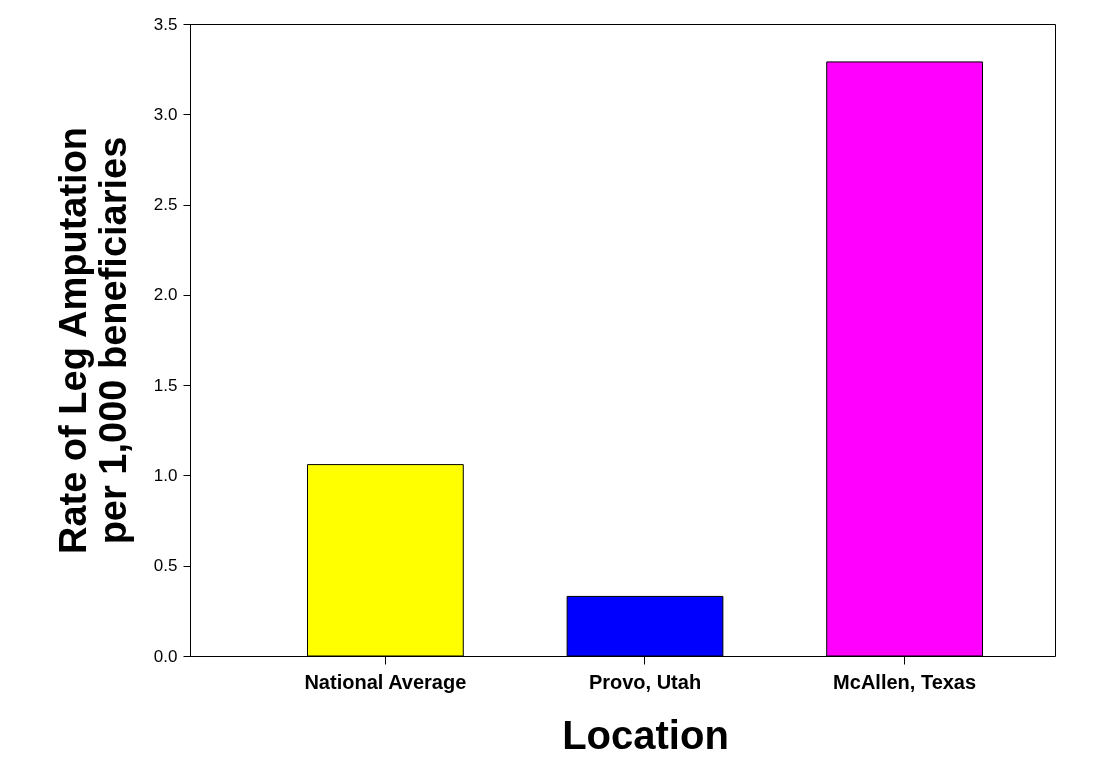 This screenshot has width=1107, height=781. What do you see at coordinates (165, 566) in the screenshot?
I see `y-tick-label: 0.5` at bounding box center [165, 566].